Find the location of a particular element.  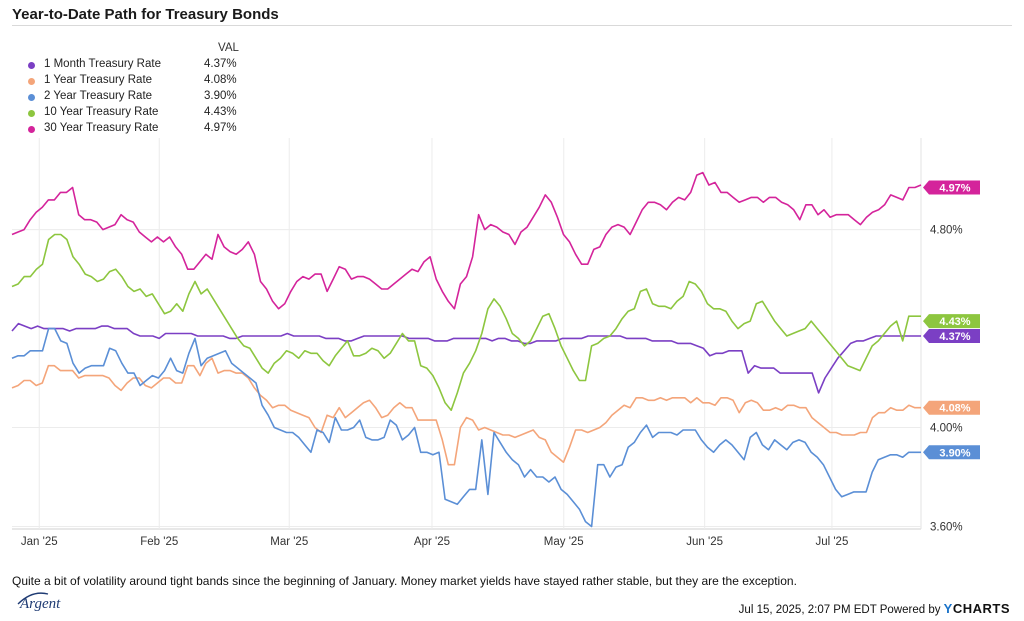

legend-series-value: 4.97% is located at coordinates (220, 128).